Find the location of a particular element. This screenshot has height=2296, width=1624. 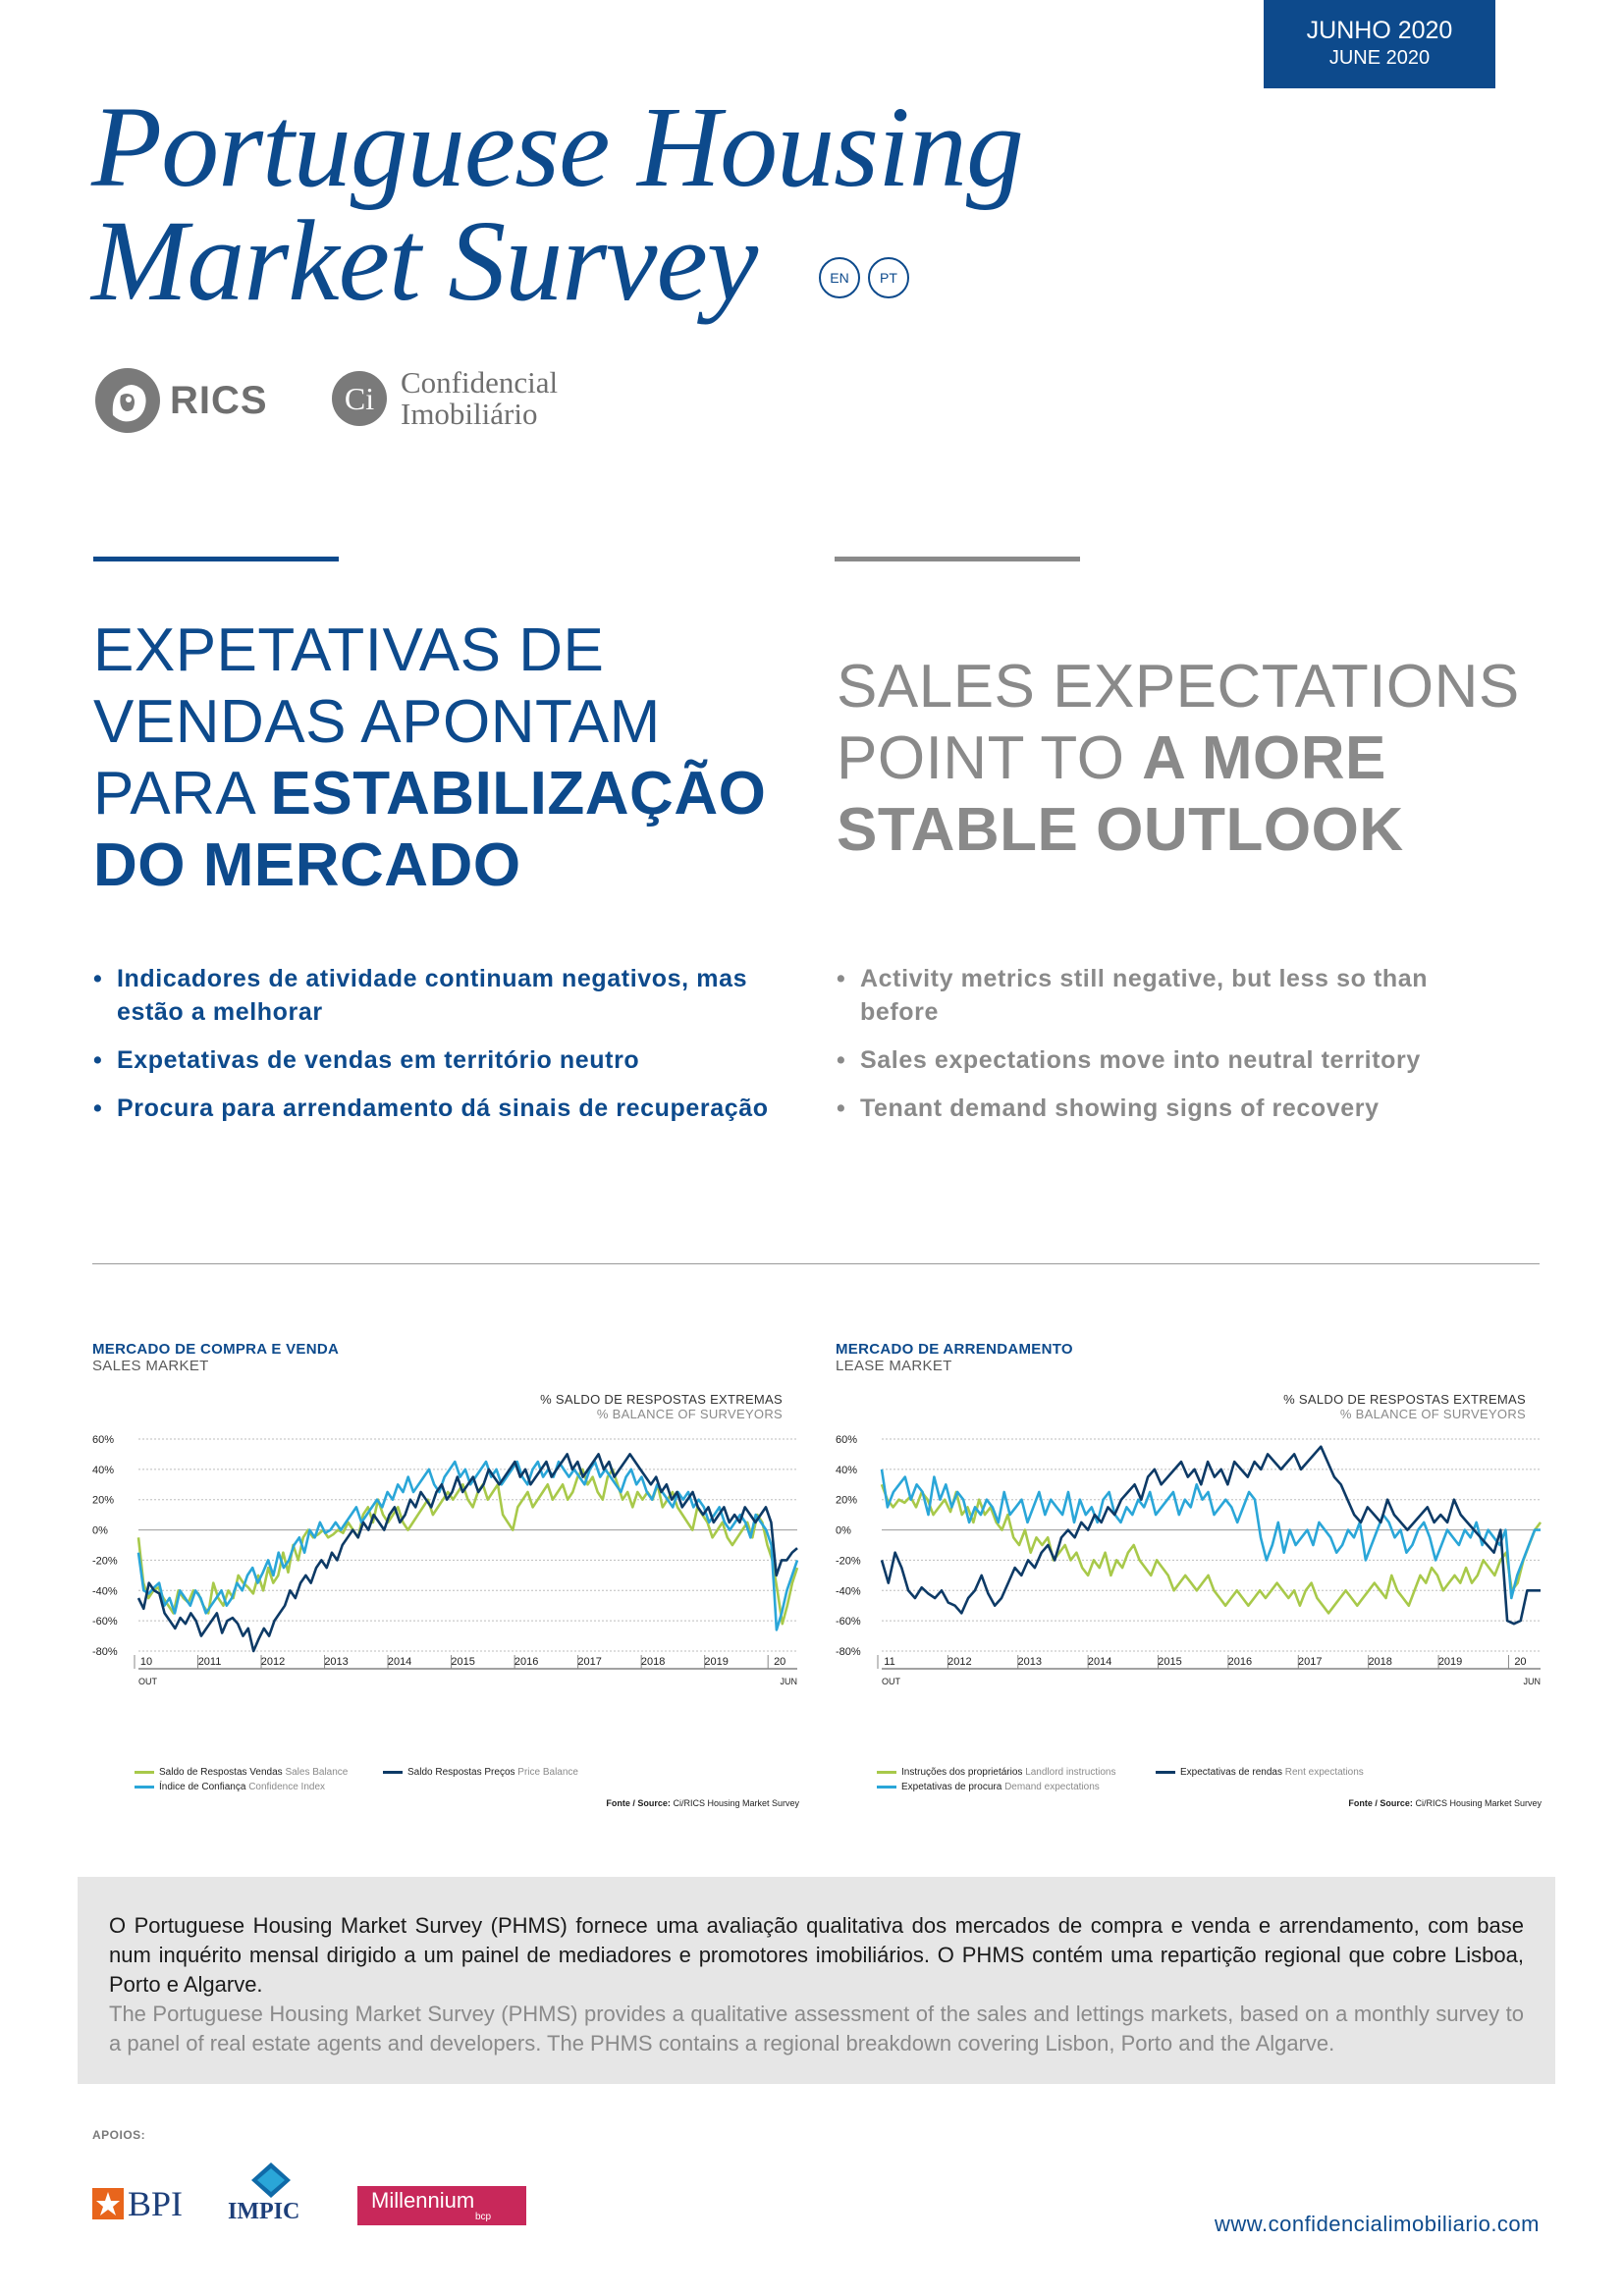

x-start-label: OUT is located at coordinates (148, 1681).